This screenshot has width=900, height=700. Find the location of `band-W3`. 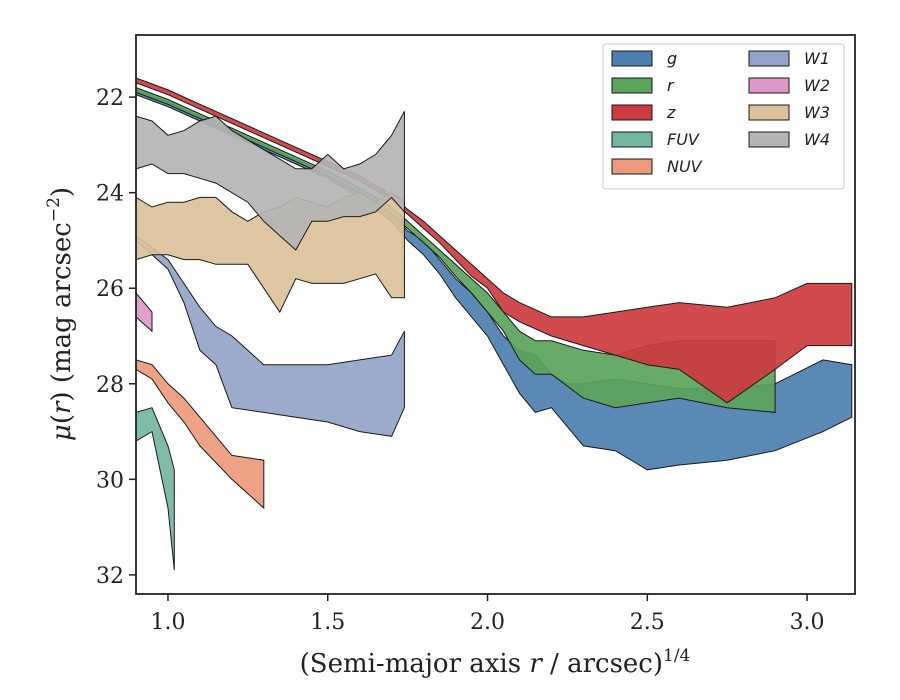

band-W3 is located at coordinates (270, 253).